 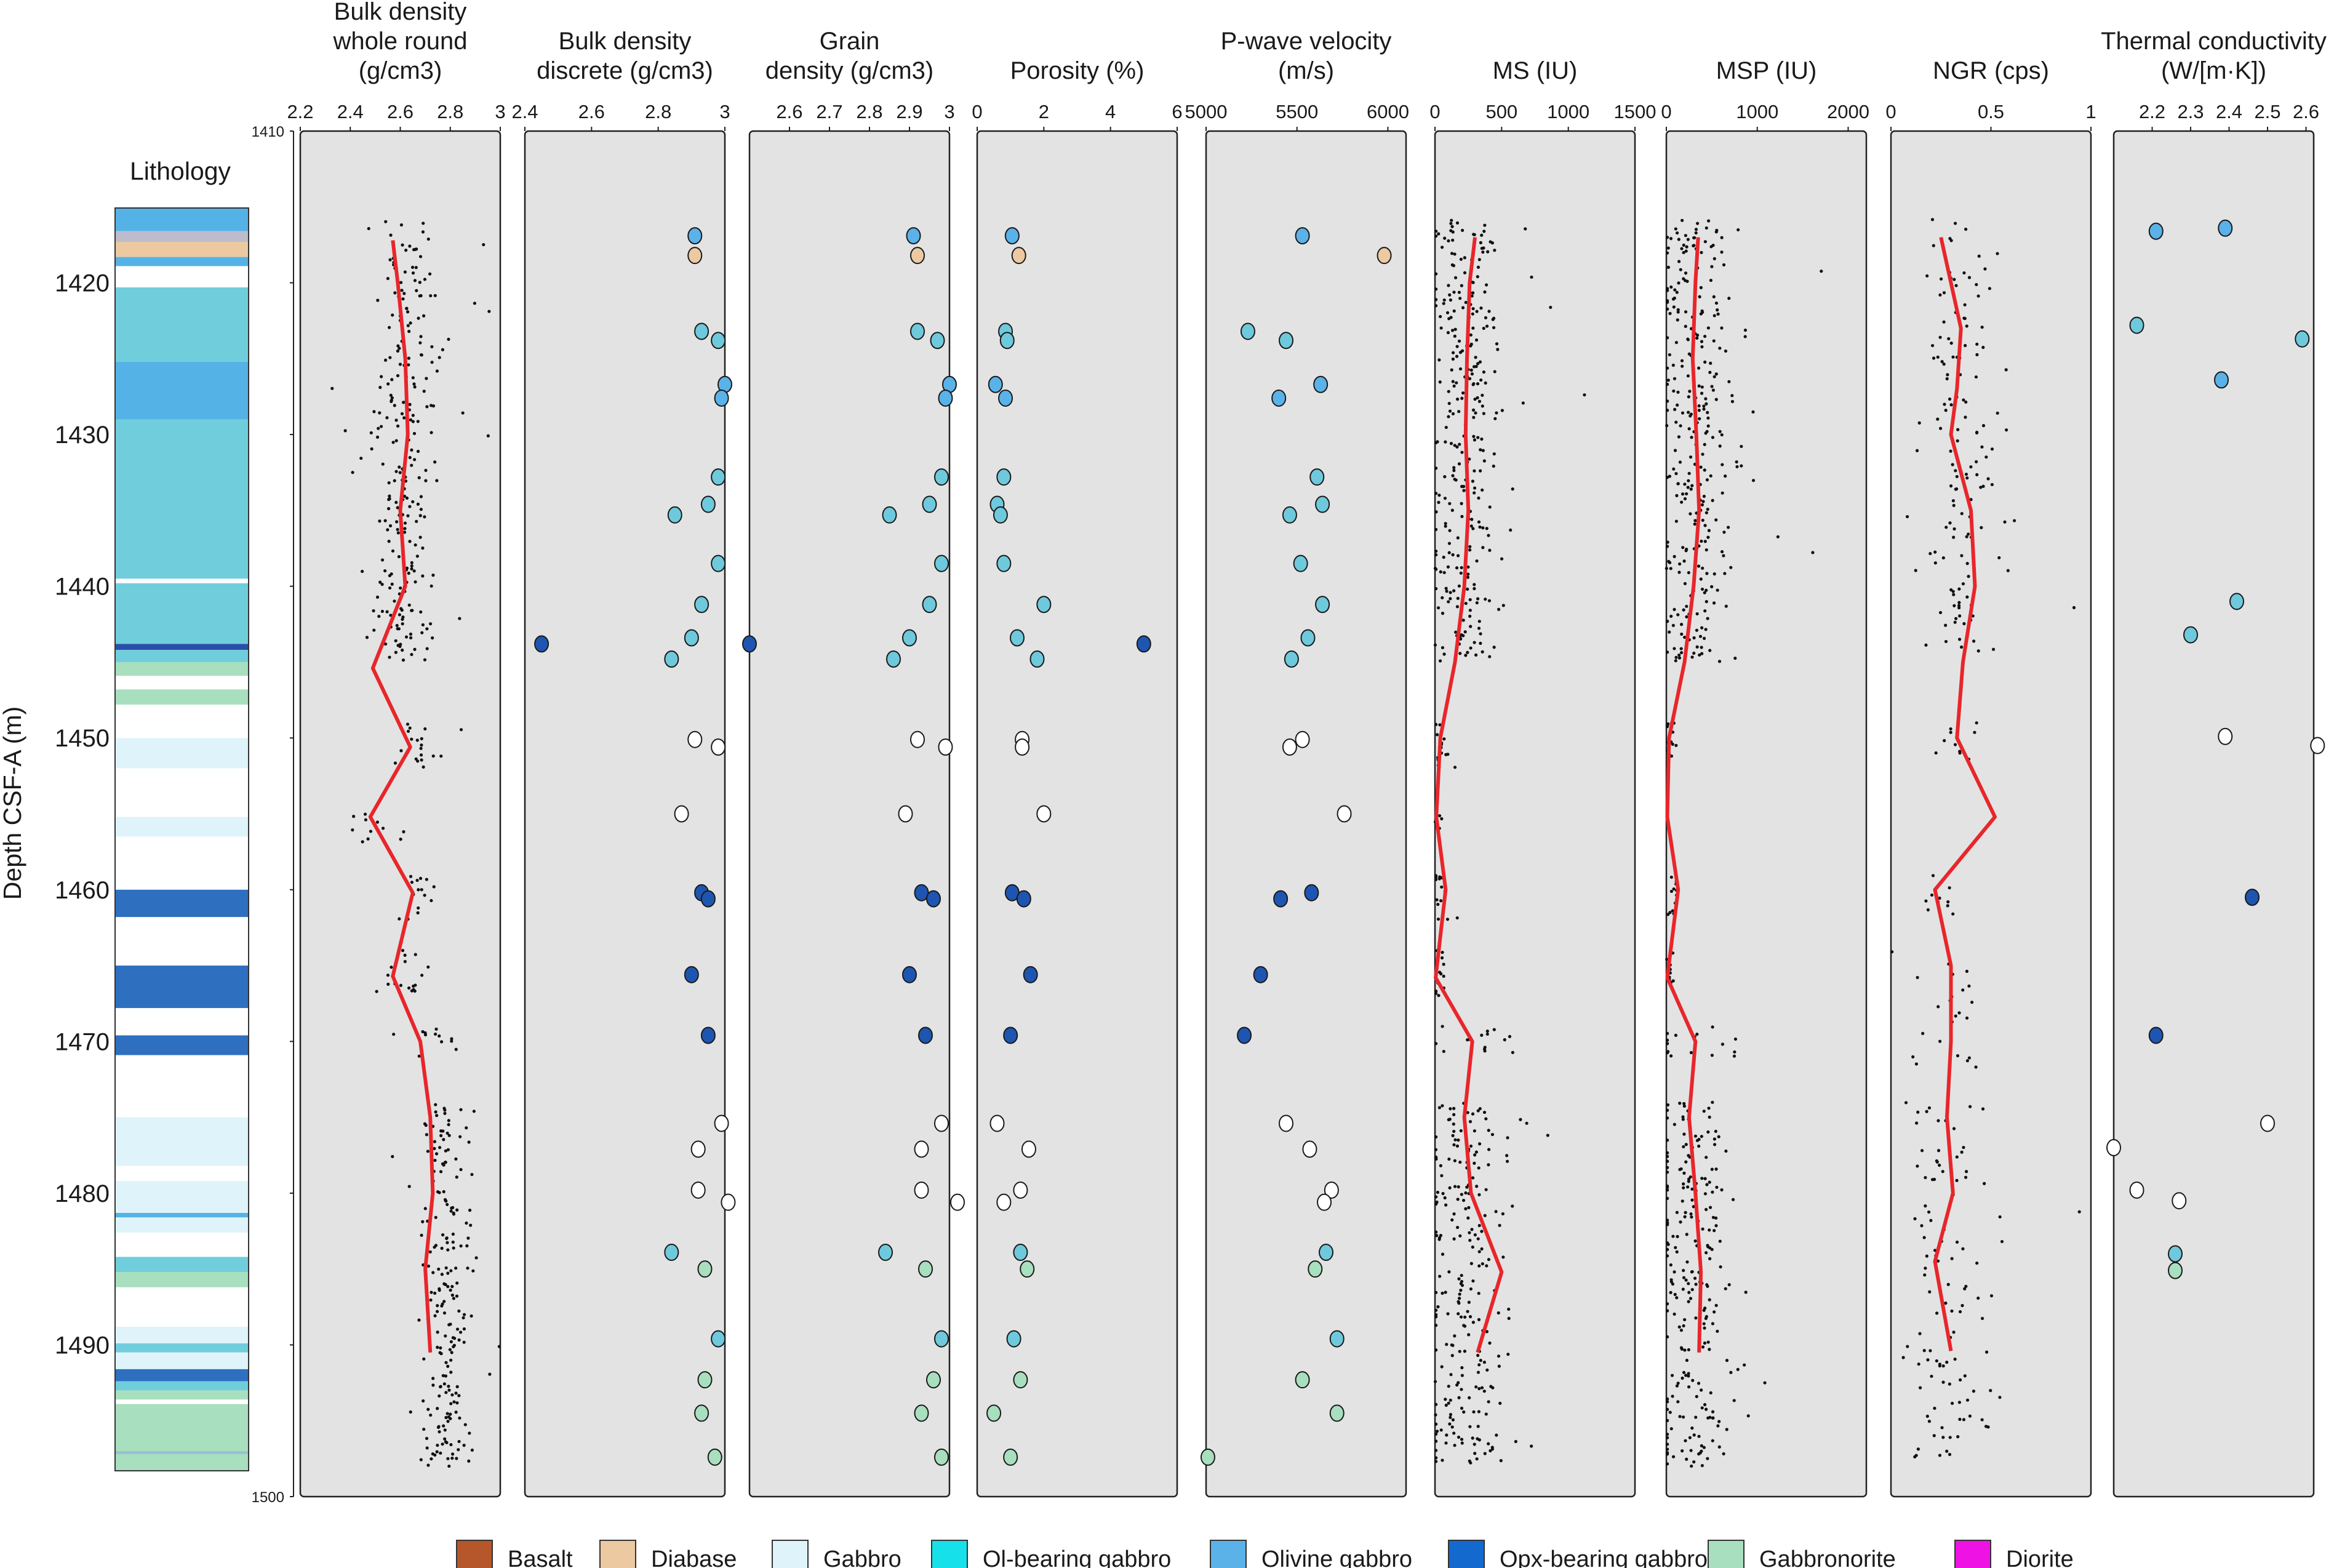 What do you see at coordinates (2014, 1554) in the screenshot?
I see `legend-item: Diorite` at bounding box center [2014, 1554].